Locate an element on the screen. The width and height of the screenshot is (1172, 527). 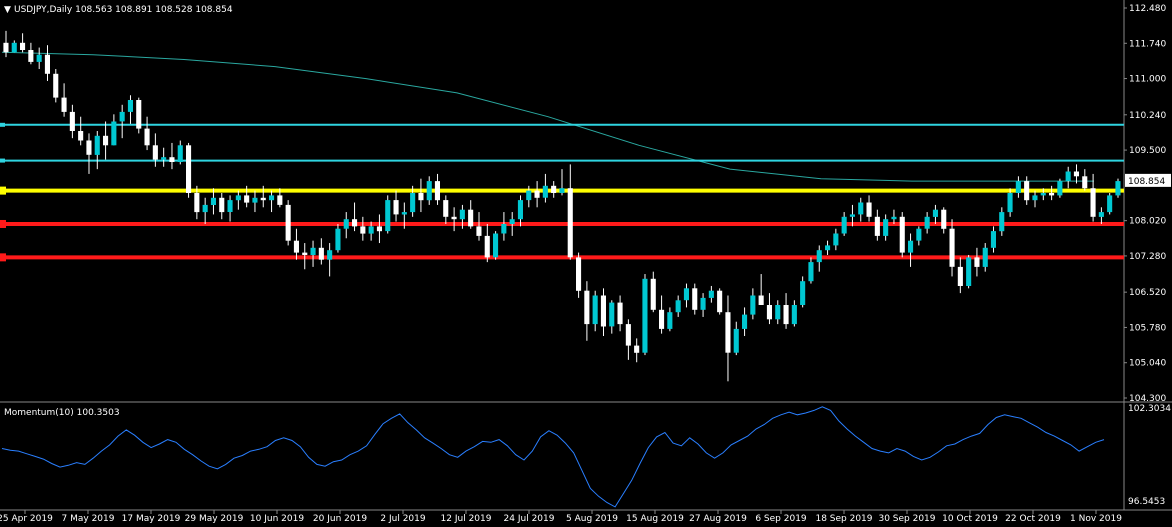
date-label: 29 May 2019 is located at coordinates (214, 519).